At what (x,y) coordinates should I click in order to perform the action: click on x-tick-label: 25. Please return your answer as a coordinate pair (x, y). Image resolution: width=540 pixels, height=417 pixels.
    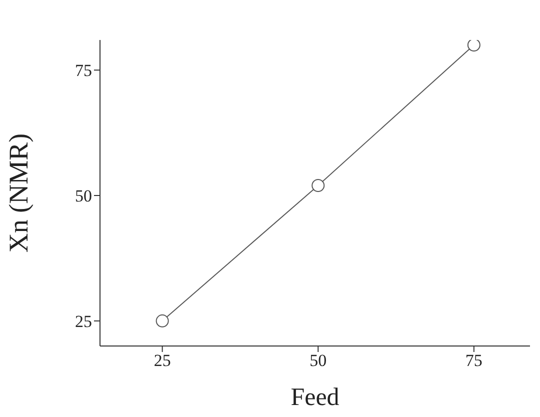
    Looking at the image, I should click on (162, 360).